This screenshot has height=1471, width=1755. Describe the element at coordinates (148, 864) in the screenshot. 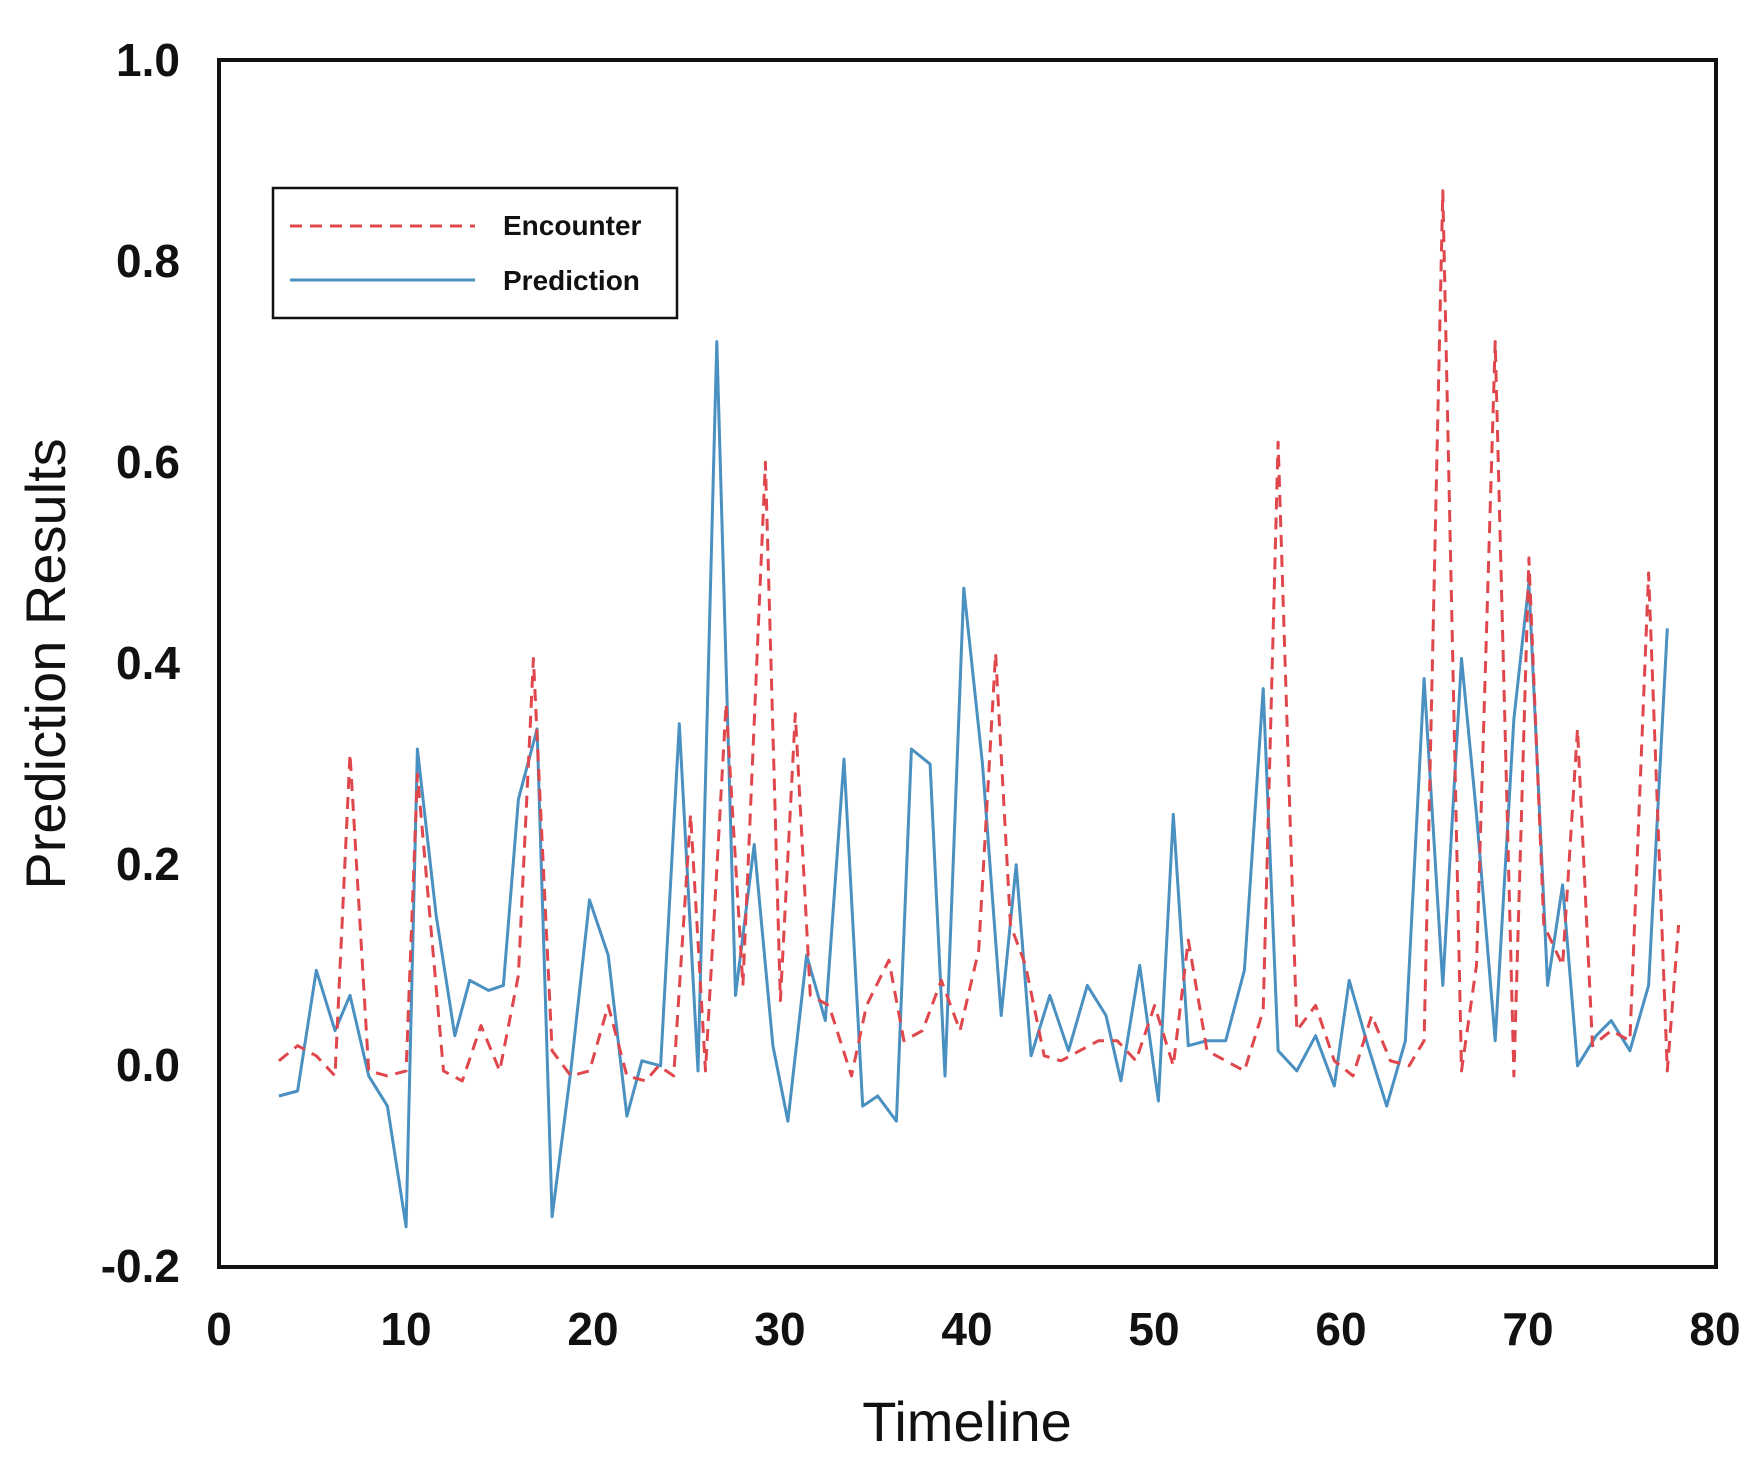

I see `y-tick-label: 0.2` at that location.